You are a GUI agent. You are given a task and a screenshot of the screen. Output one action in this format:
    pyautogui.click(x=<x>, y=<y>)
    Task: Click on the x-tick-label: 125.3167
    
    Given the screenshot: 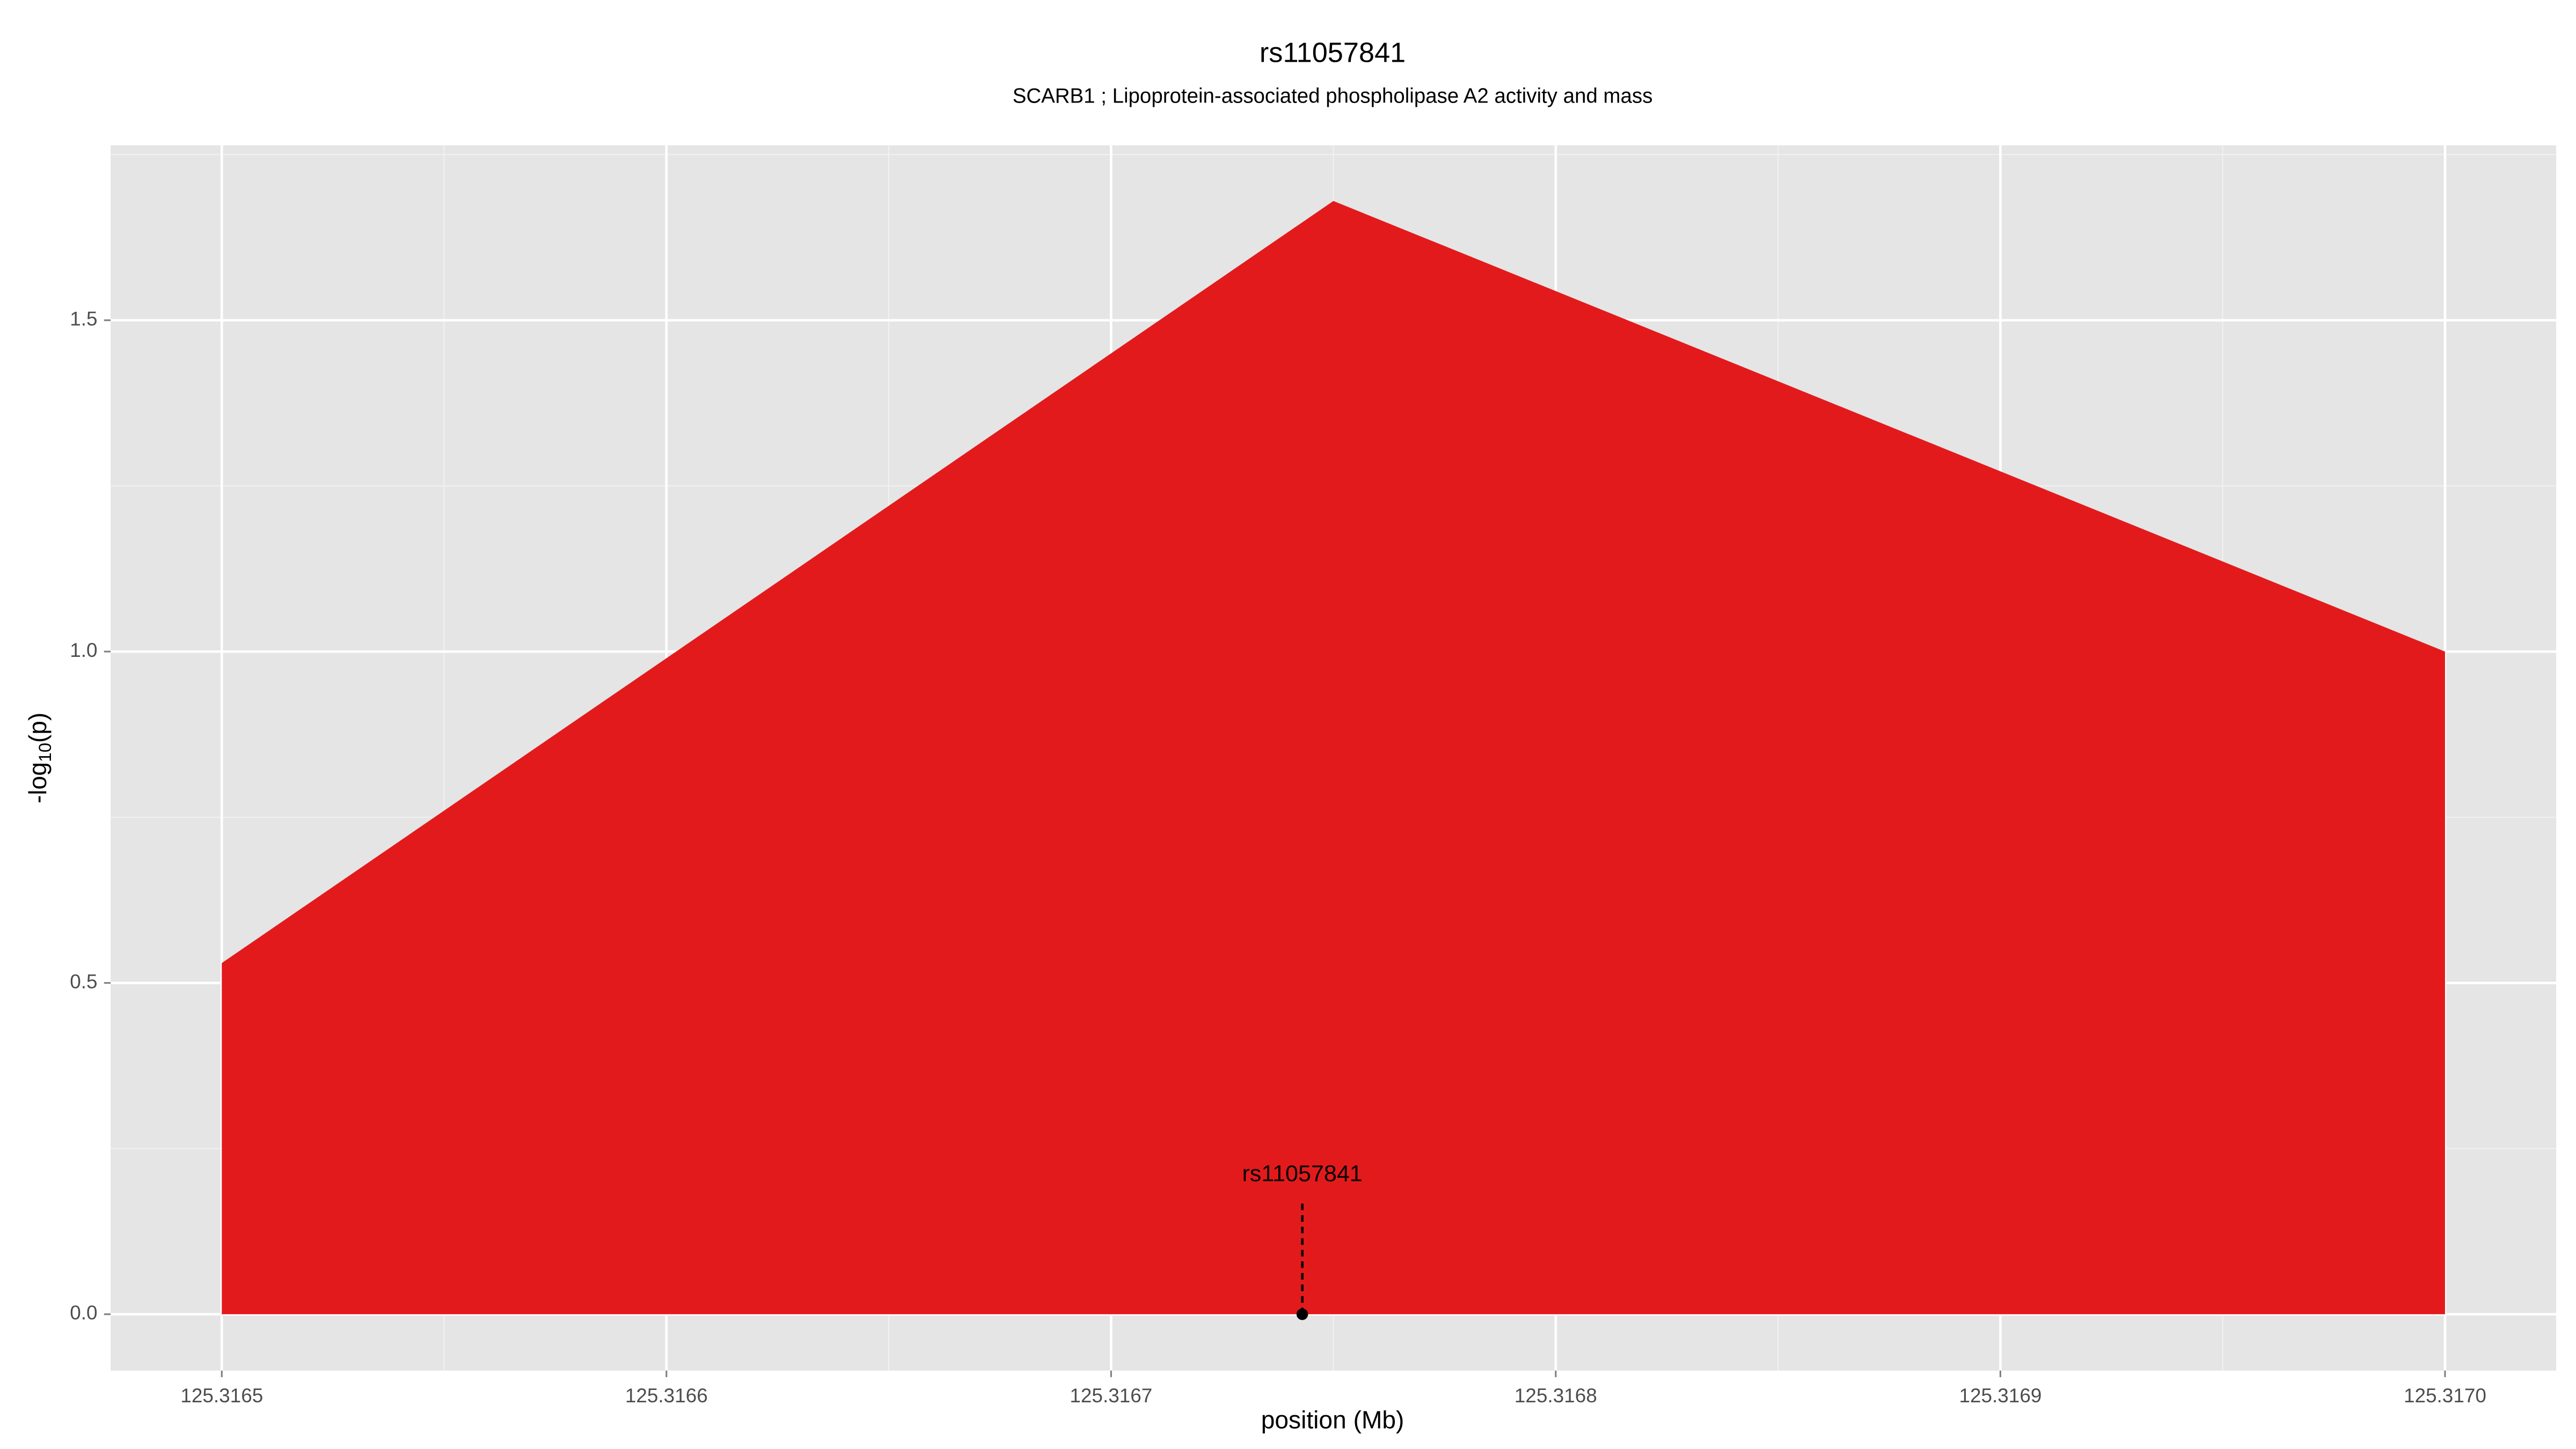 What is the action you would take?
    pyautogui.click(x=1111, y=1396)
    